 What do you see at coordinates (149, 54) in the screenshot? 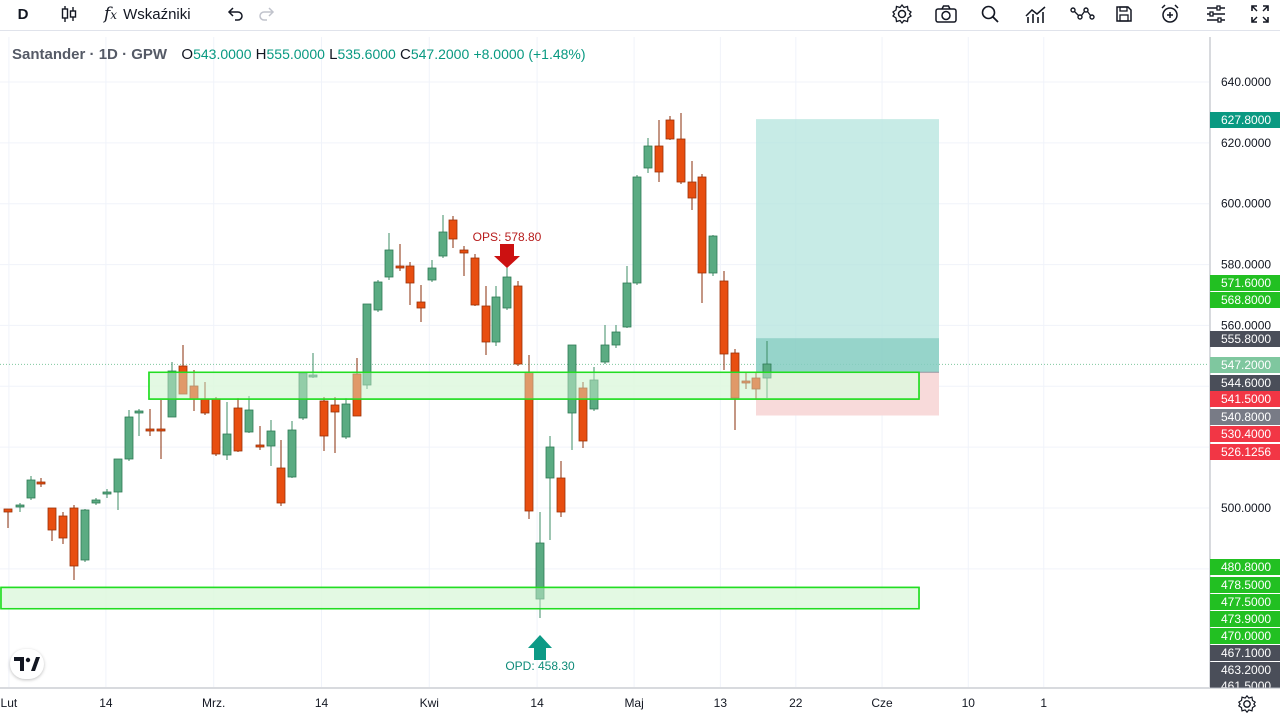
I see `symbol-exchange: GPW` at bounding box center [149, 54].